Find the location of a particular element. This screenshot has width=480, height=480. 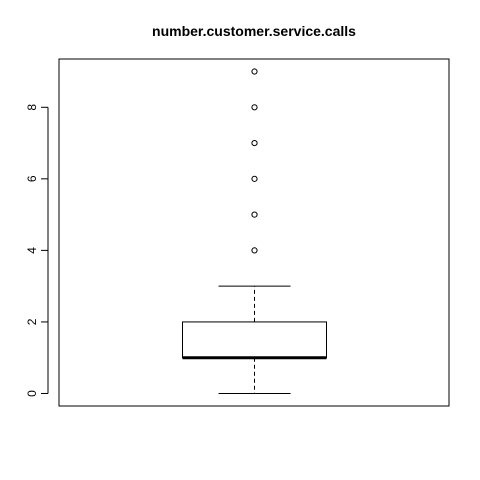

box-group is located at coordinates (254, 339).